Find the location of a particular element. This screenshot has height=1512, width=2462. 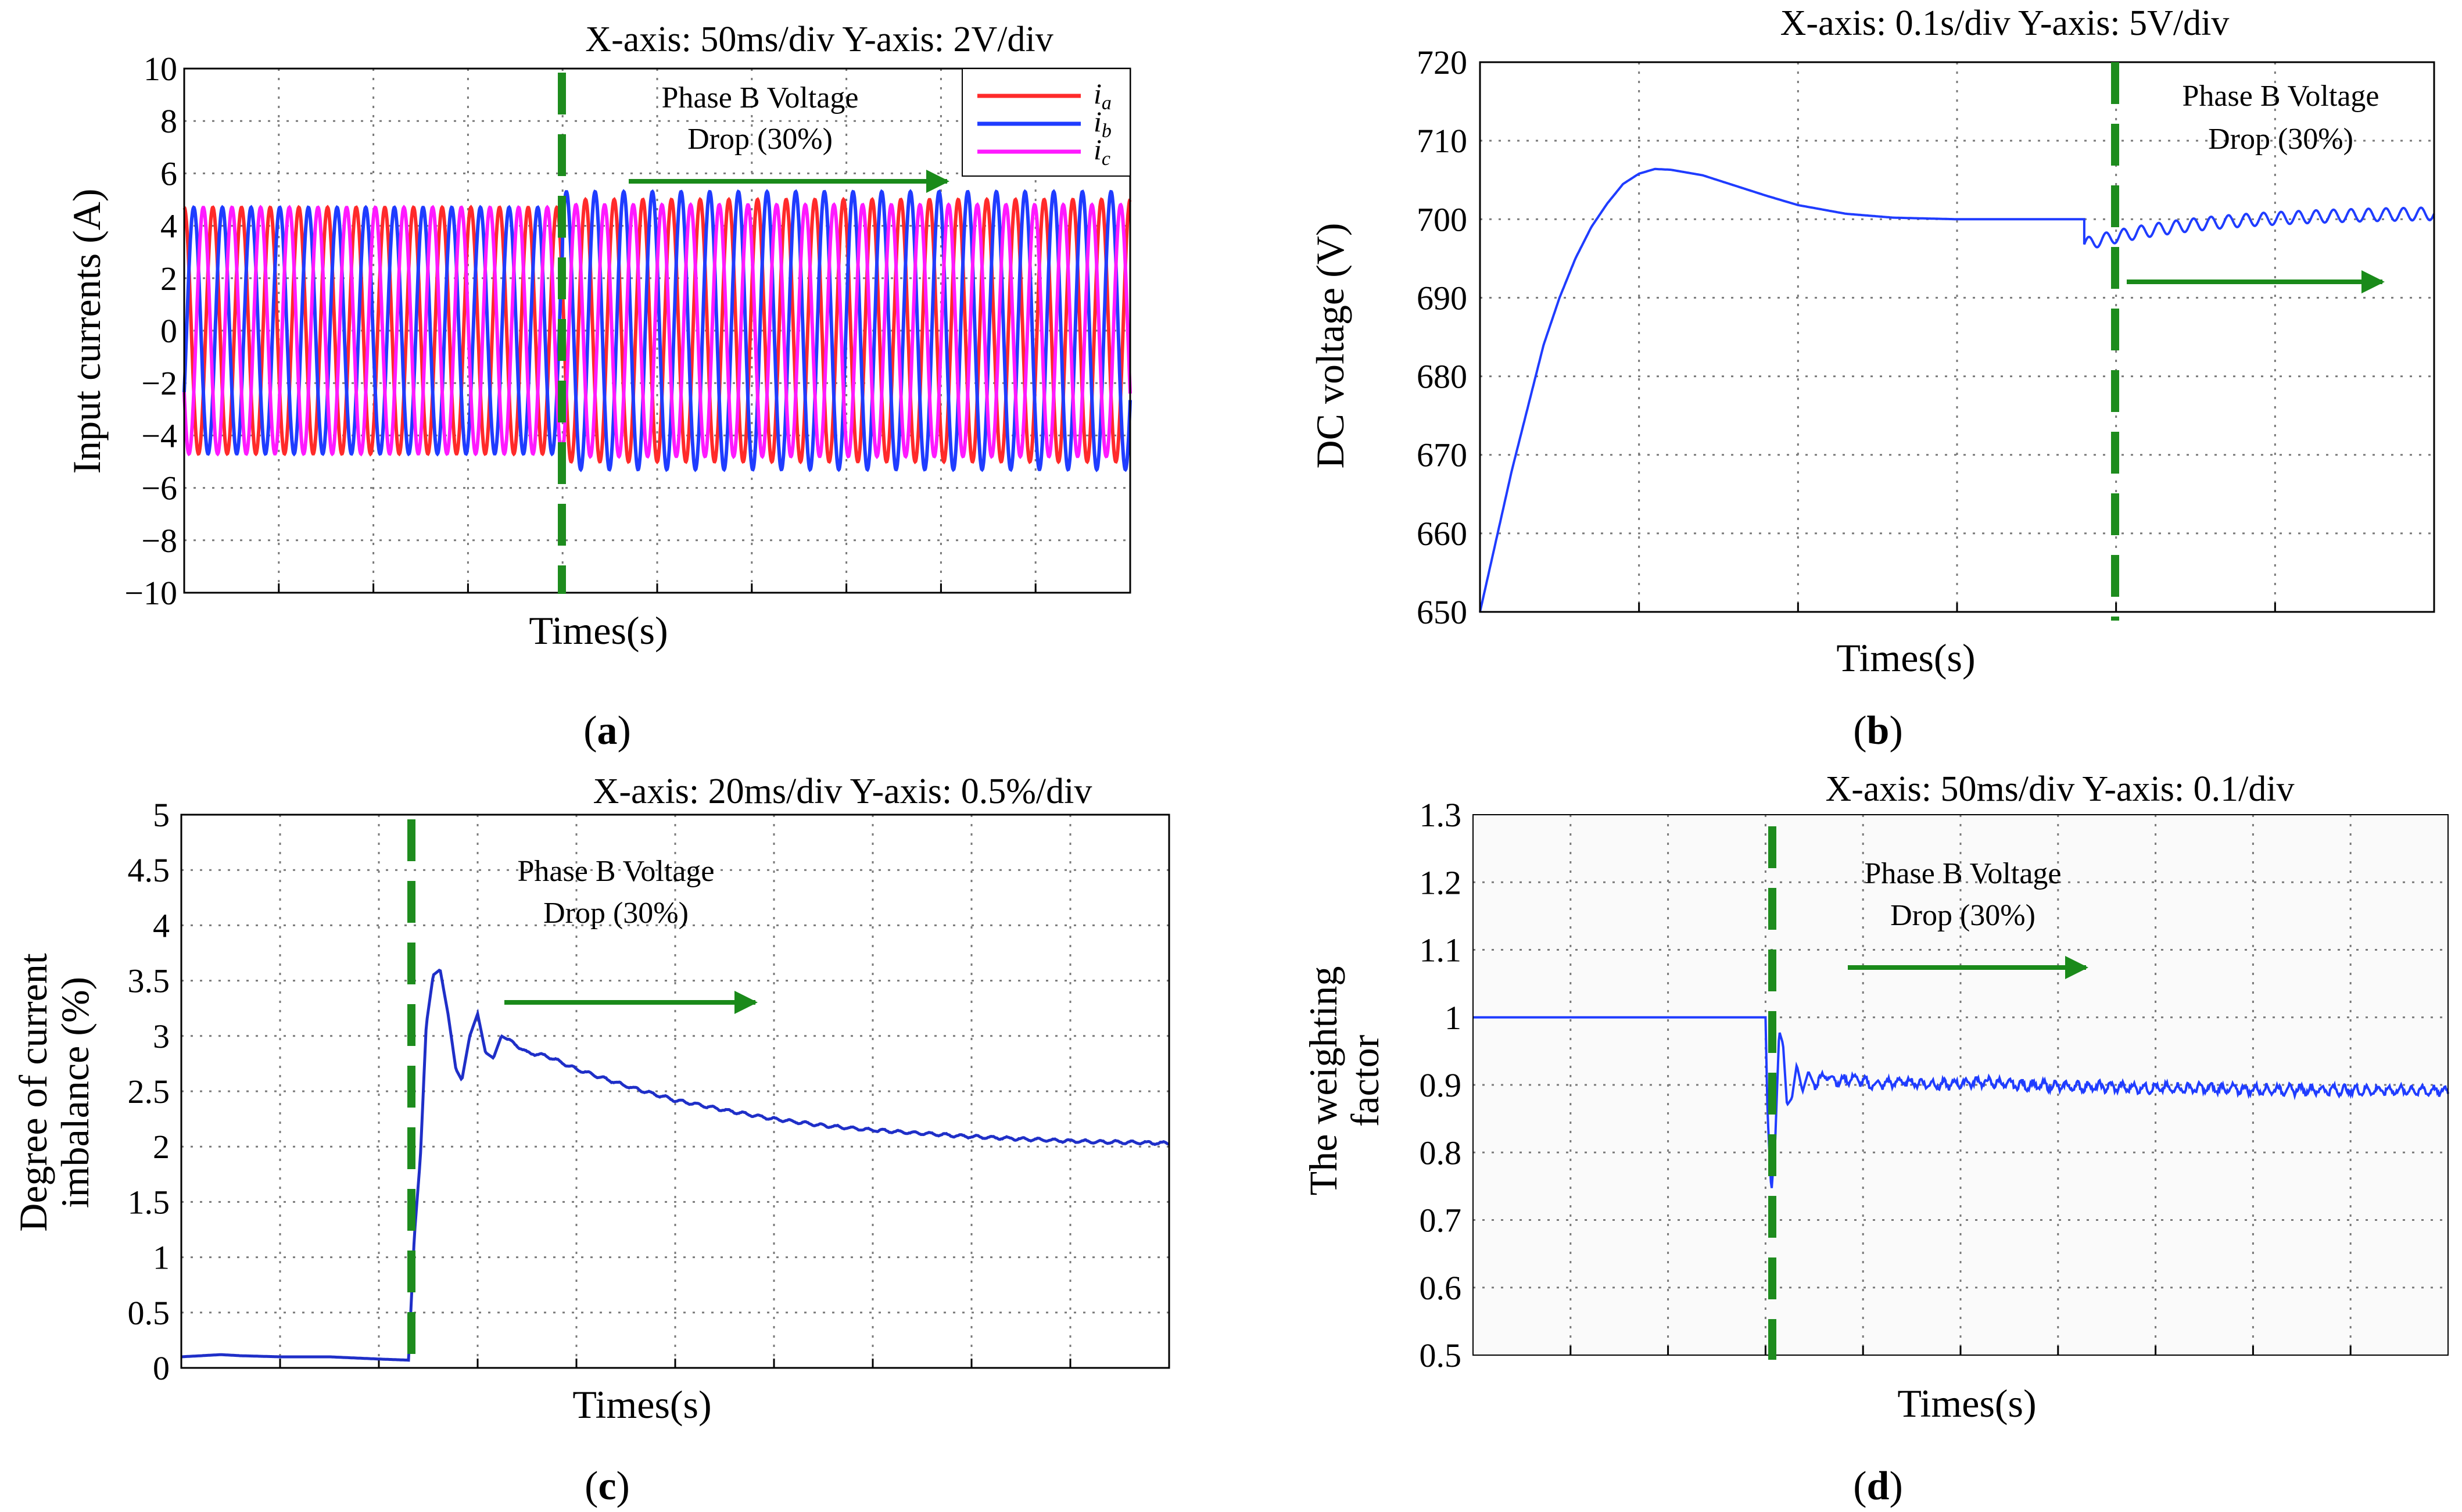

legend-ib-label: ib is located at coordinates (1103, 123).